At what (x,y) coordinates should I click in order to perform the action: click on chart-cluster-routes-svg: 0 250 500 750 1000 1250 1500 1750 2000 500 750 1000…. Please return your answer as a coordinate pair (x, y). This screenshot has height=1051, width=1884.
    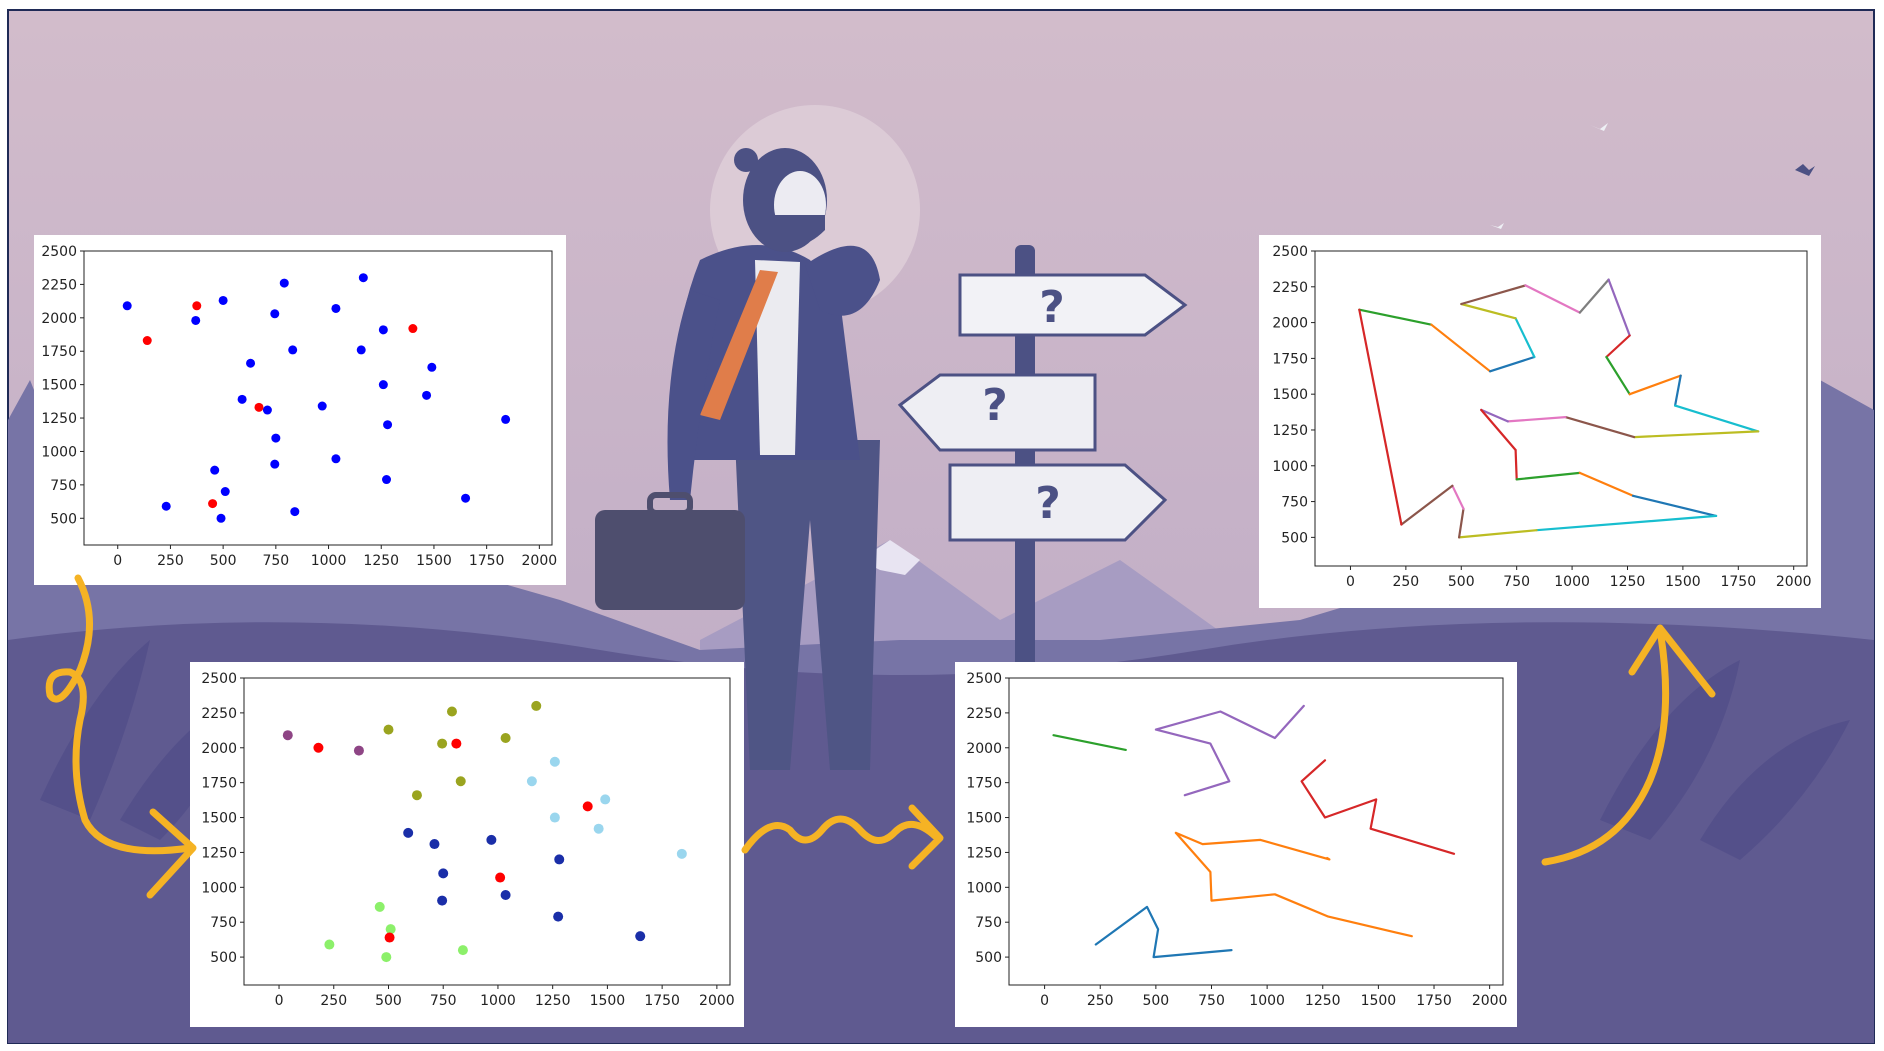
    Looking at the image, I should click on (1236, 840).